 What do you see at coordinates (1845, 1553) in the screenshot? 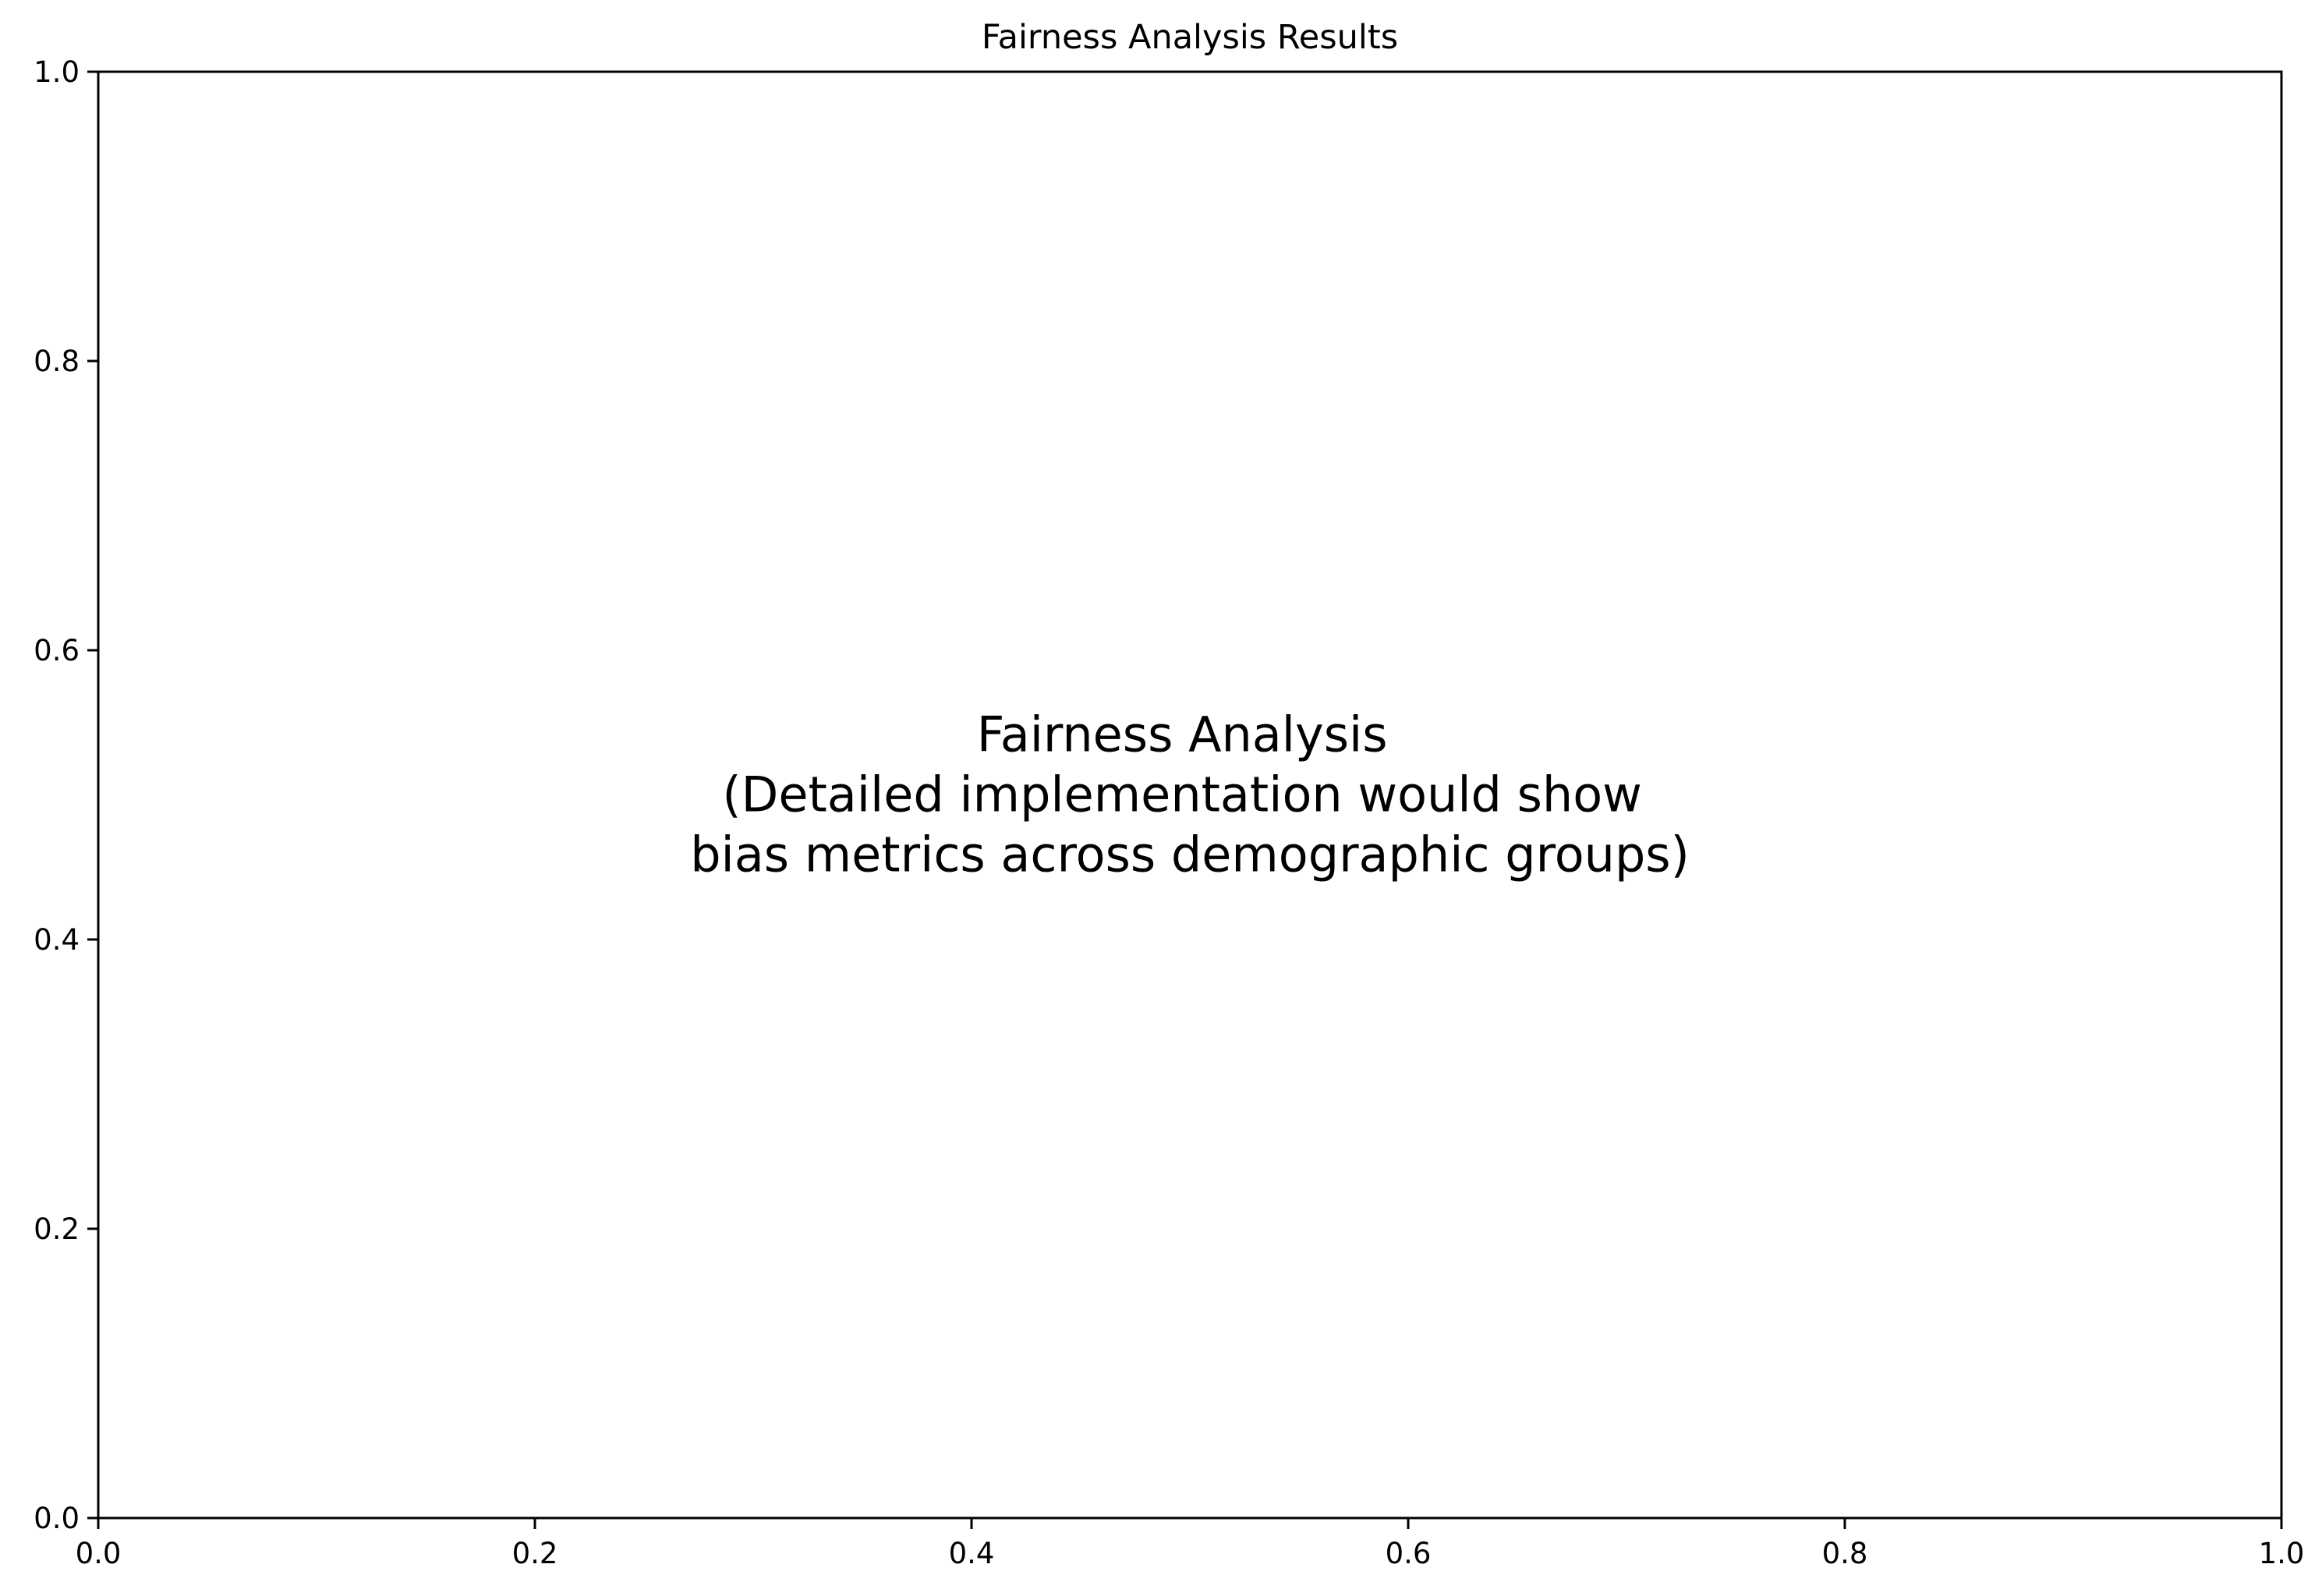
I see `x-tick-label: 0.8` at bounding box center [1845, 1553].